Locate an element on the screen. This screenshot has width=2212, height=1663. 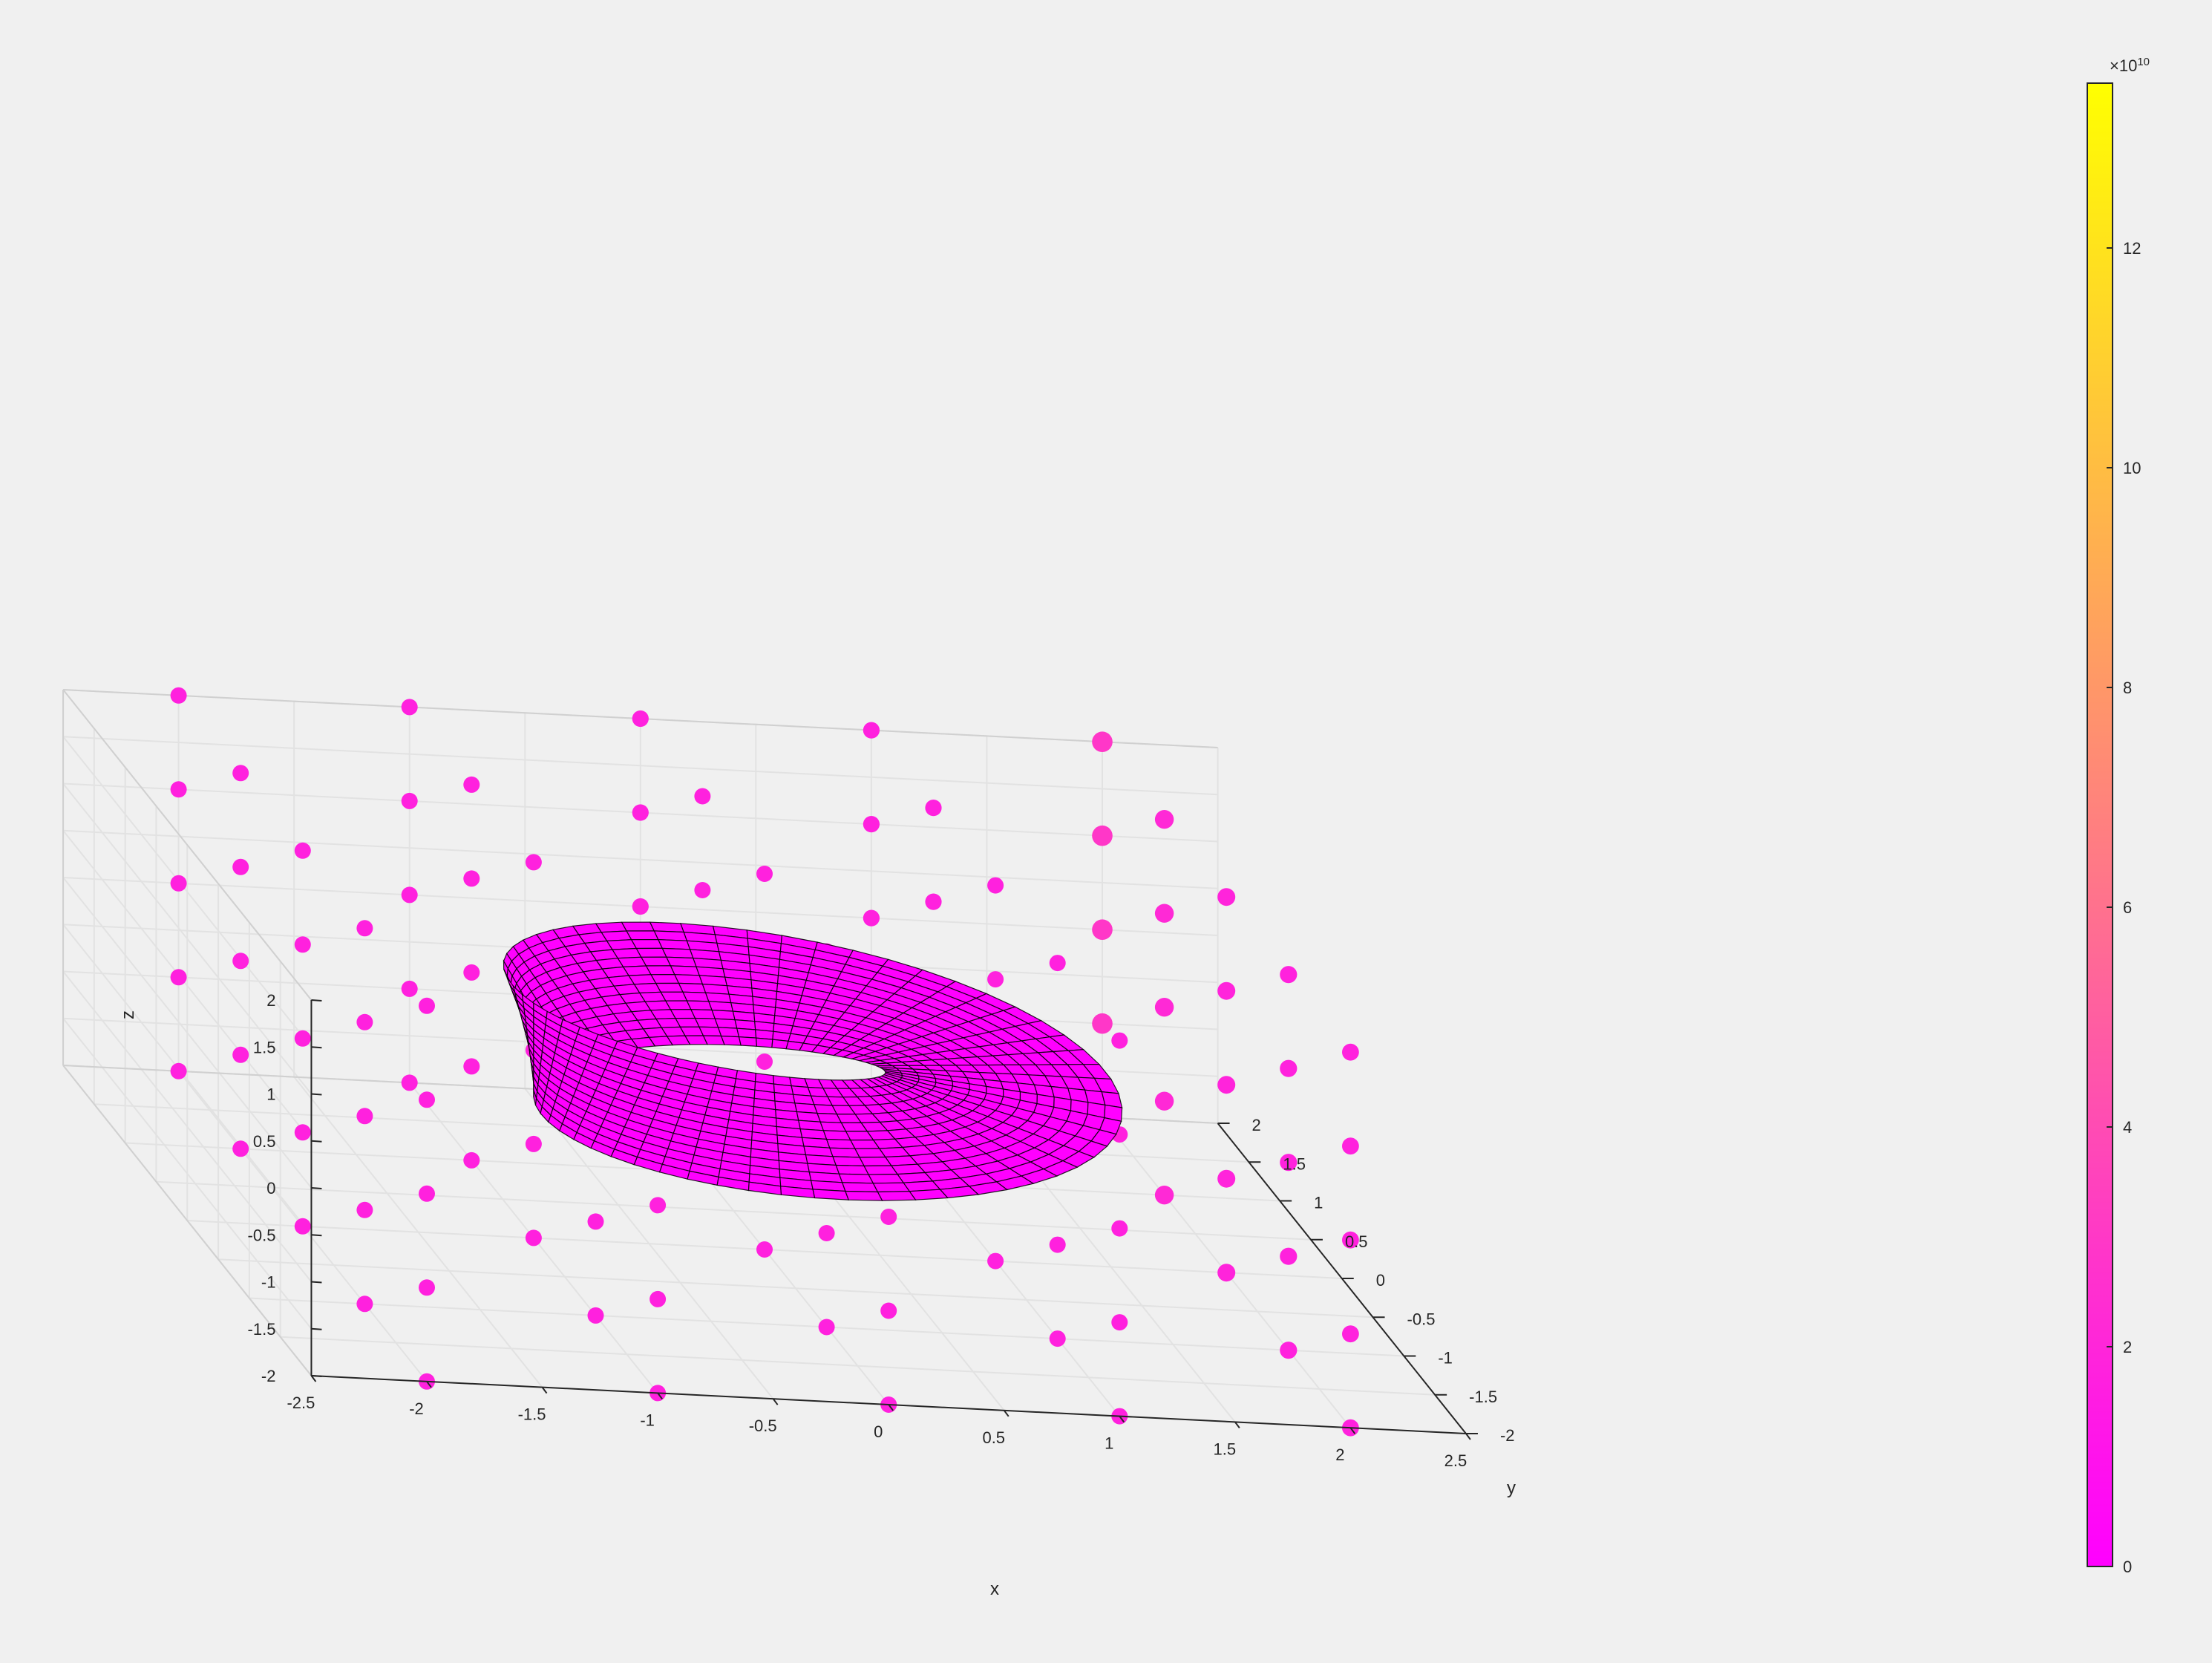
x-tick-label: -1 is located at coordinates (647, 1420).